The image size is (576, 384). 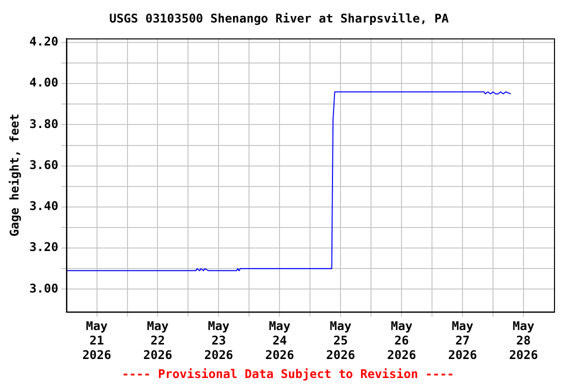 I want to click on x-tick-label: May 23 2026, so click(x=219, y=340).